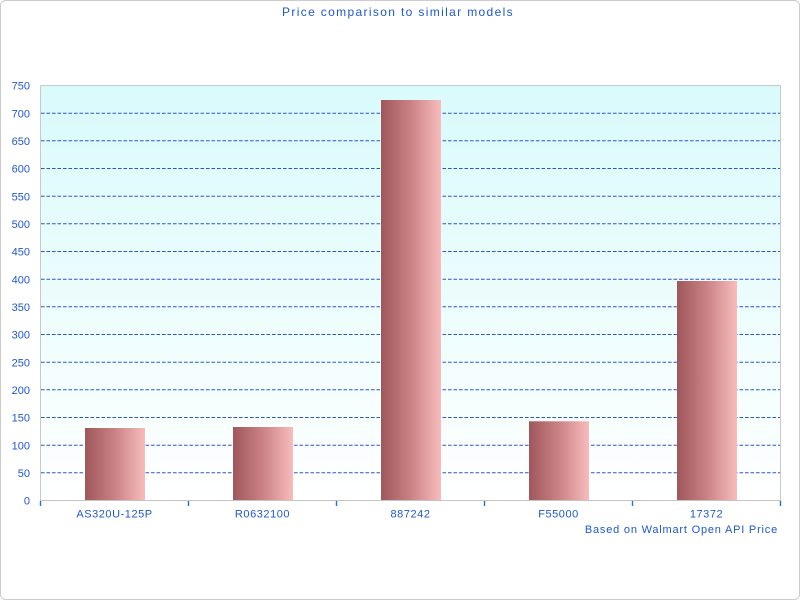 The image size is (800, 600). Describe the element at coordinates (398, 12) in the screenshot. I see `svg-text:Price comparison to similar mo: Price comparison to similar models` at that location.